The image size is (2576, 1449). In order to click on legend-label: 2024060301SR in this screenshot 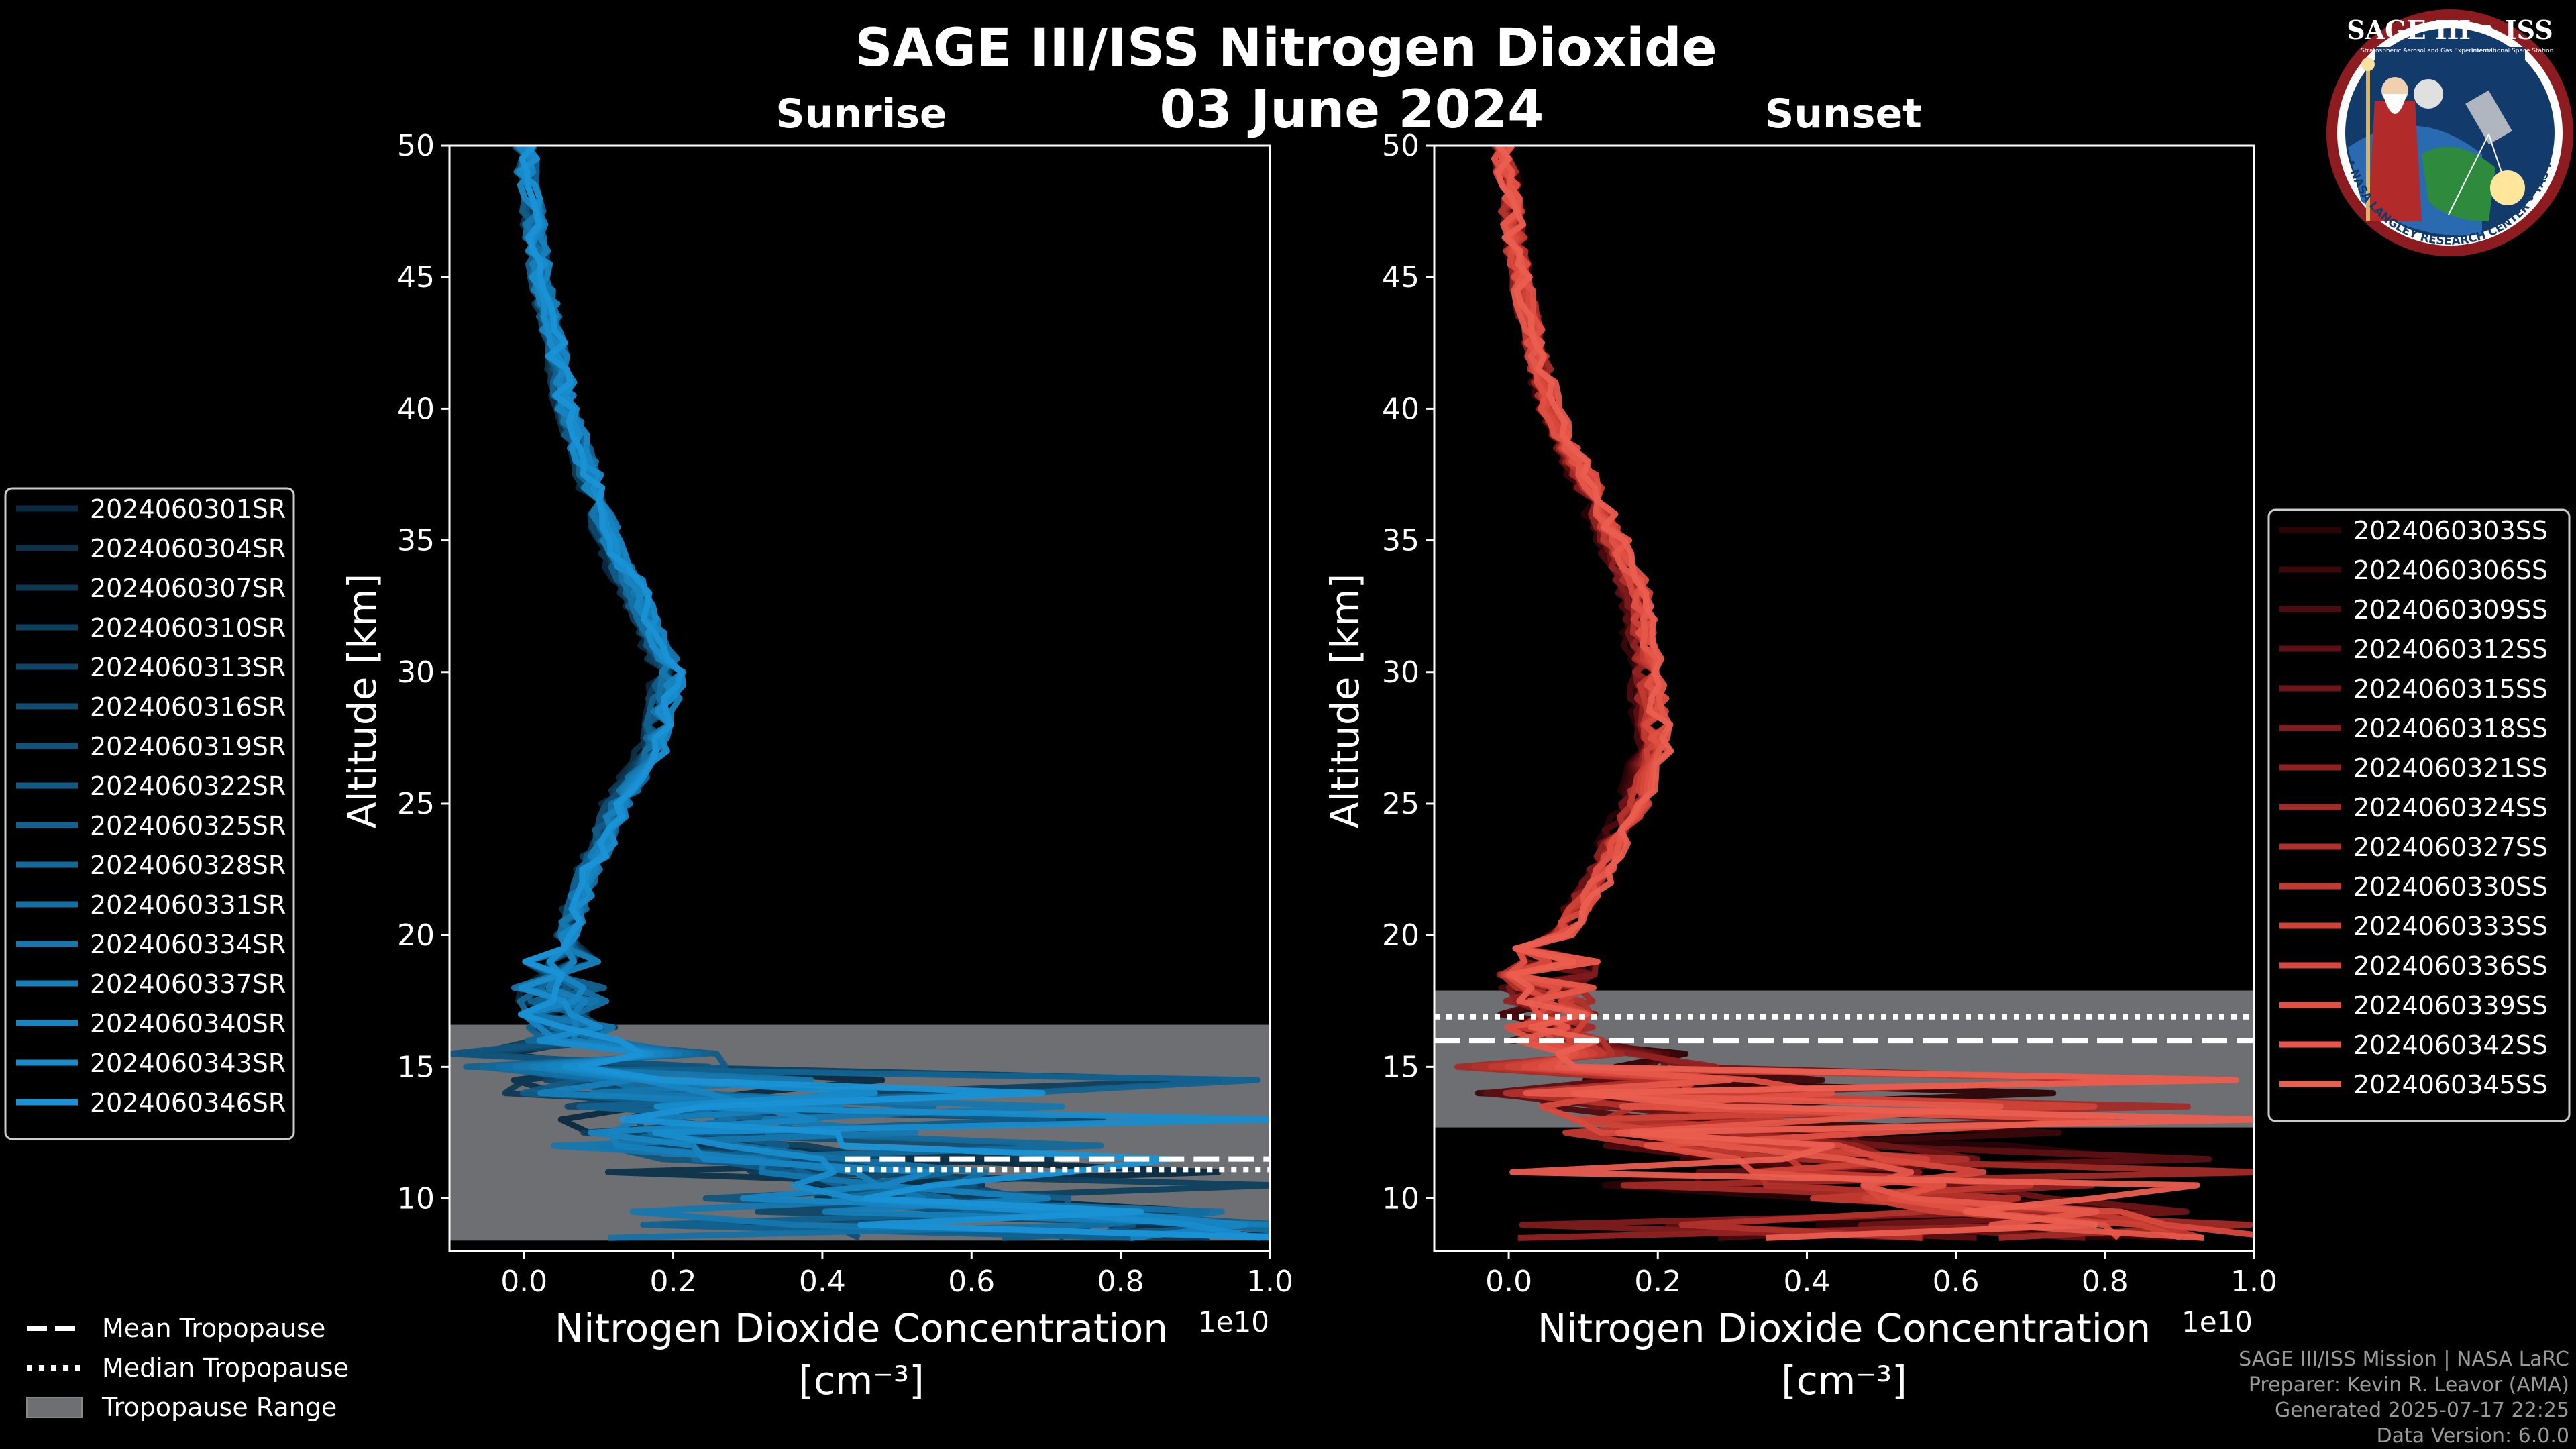, I will do `click(188, 509)`.